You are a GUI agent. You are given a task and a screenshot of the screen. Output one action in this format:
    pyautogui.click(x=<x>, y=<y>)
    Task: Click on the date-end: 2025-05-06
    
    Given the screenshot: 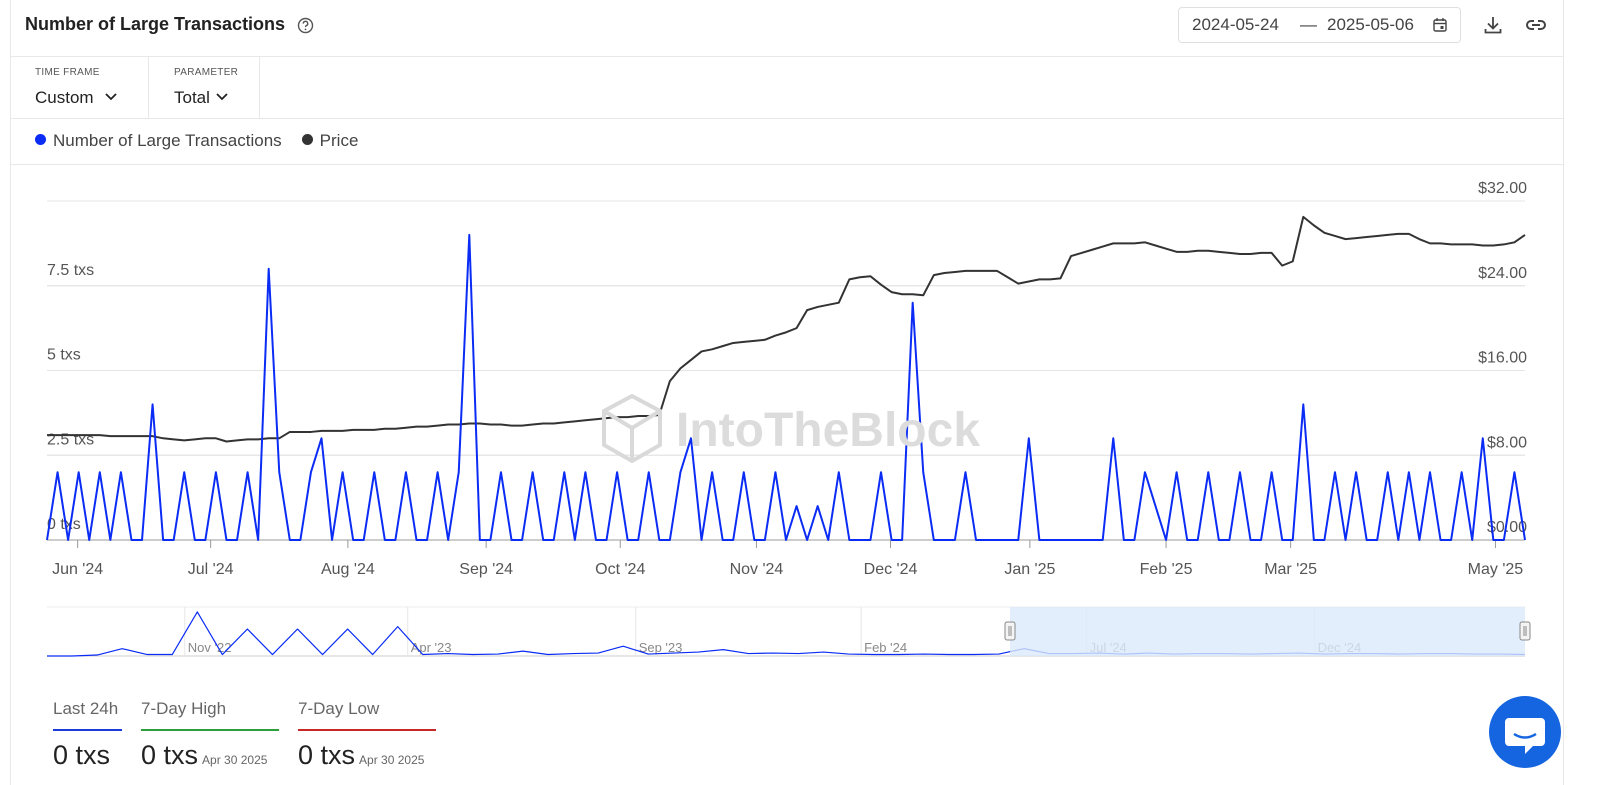 What is the action you would take?
    pyautogui.click(x=1370, y=24)
    